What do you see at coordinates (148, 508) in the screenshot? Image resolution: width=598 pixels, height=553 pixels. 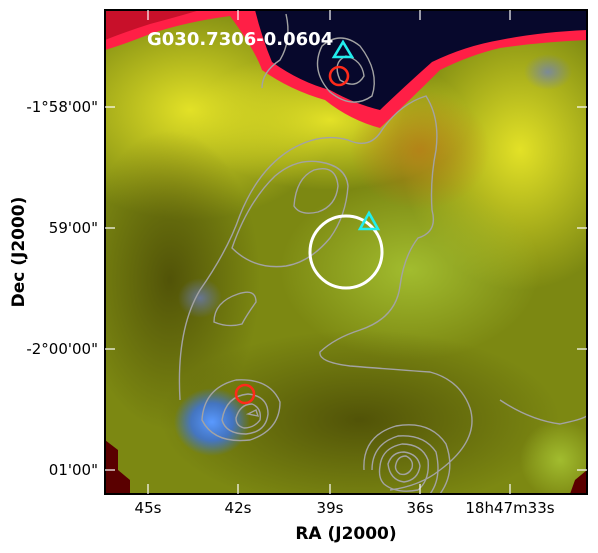 I see `x-tick-label: 45s` at bounding box center [148, 508].